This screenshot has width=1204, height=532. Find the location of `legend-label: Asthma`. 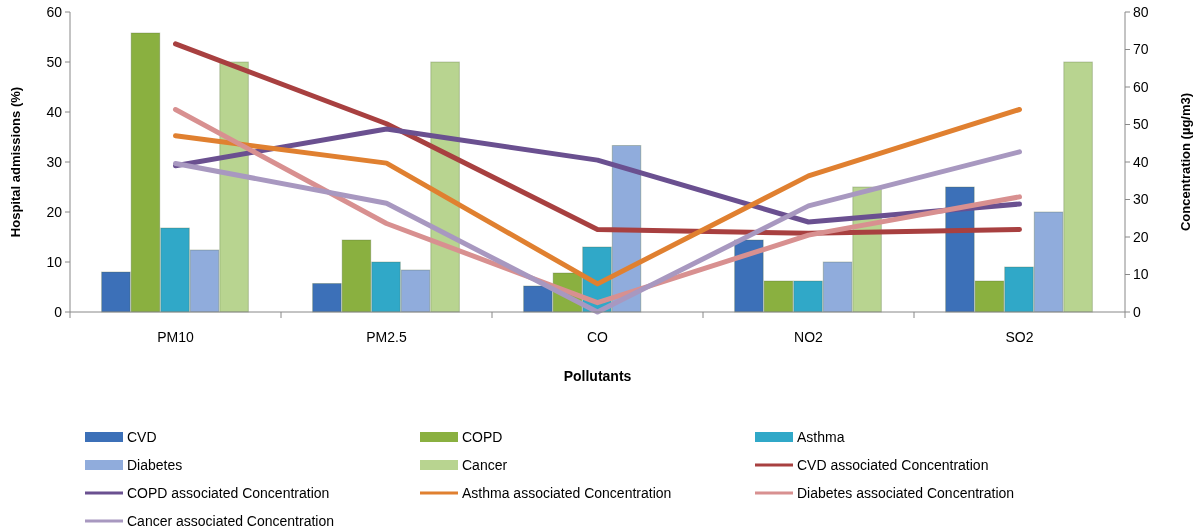

legend-label: Asthma is located at coordinates (821, 436).